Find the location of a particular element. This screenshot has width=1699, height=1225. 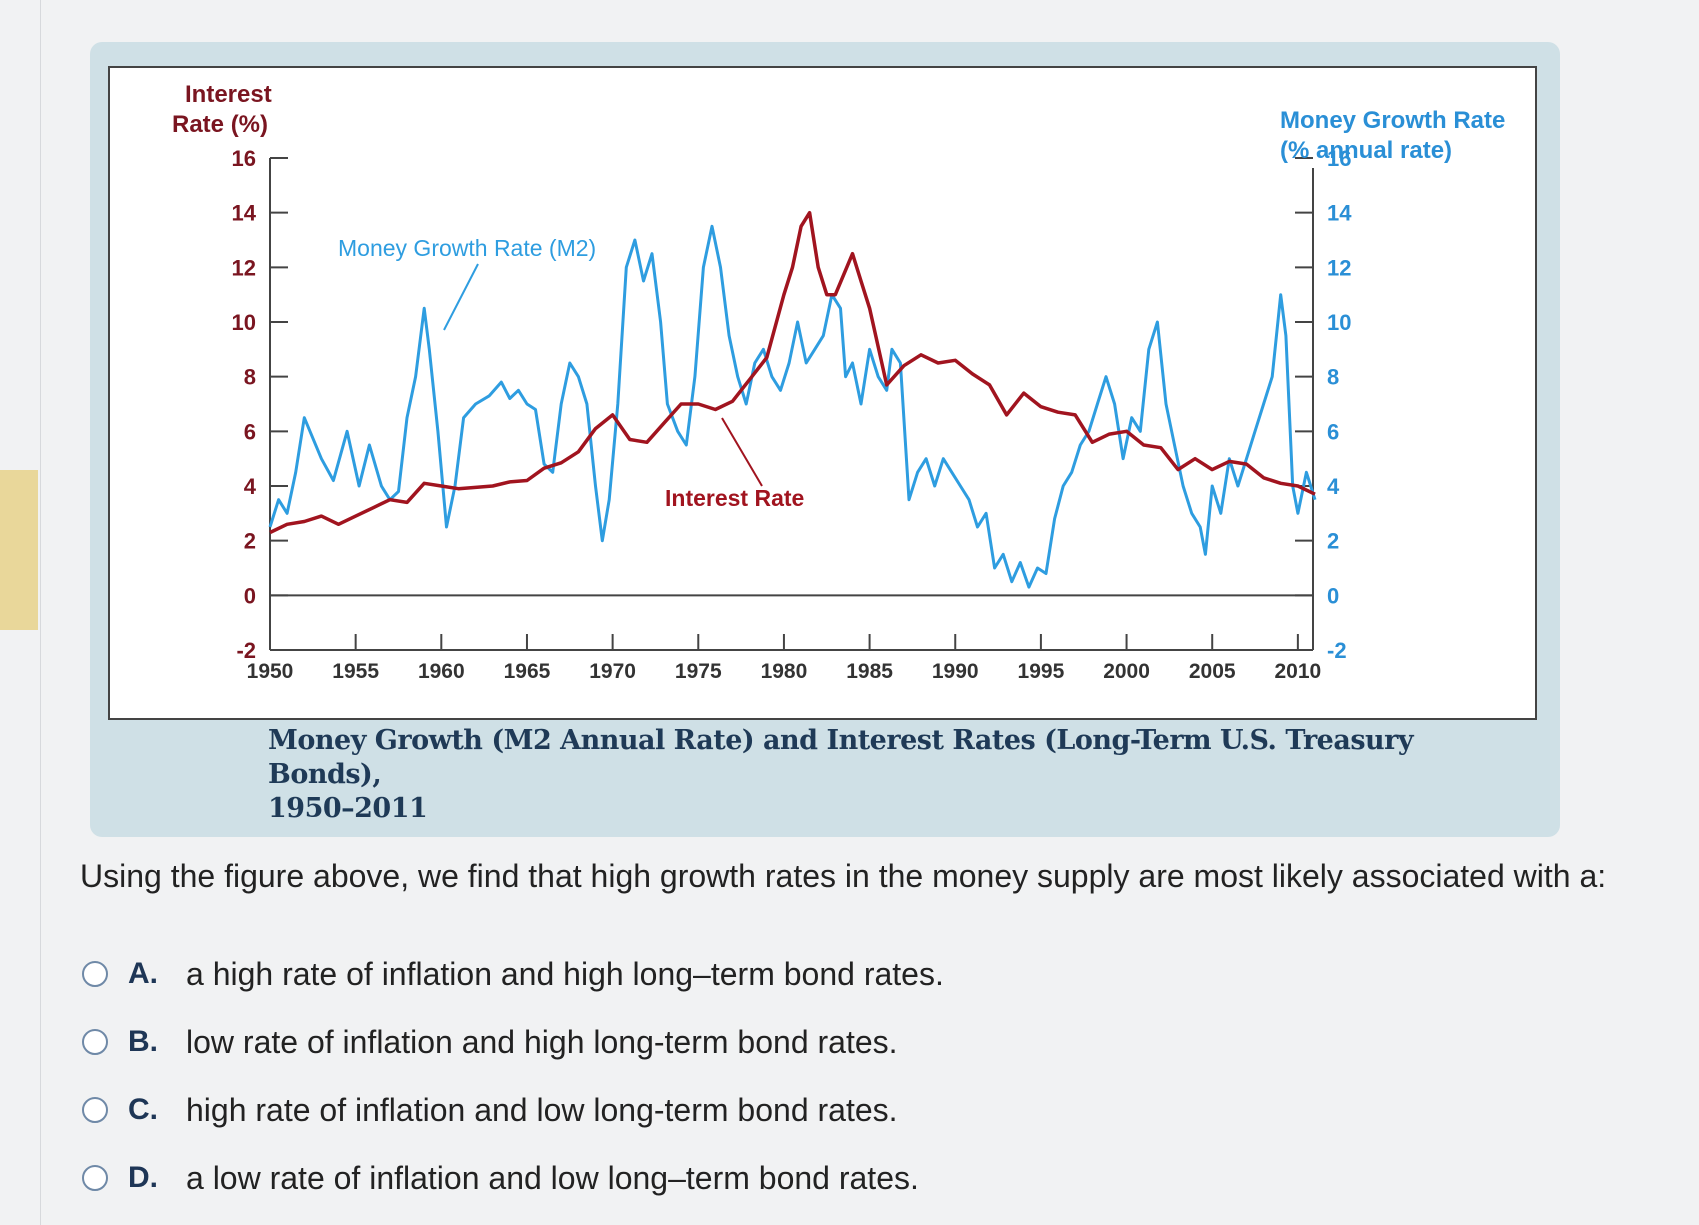

right-y-tick-label: 16 is located at coordinates (1339, 158).